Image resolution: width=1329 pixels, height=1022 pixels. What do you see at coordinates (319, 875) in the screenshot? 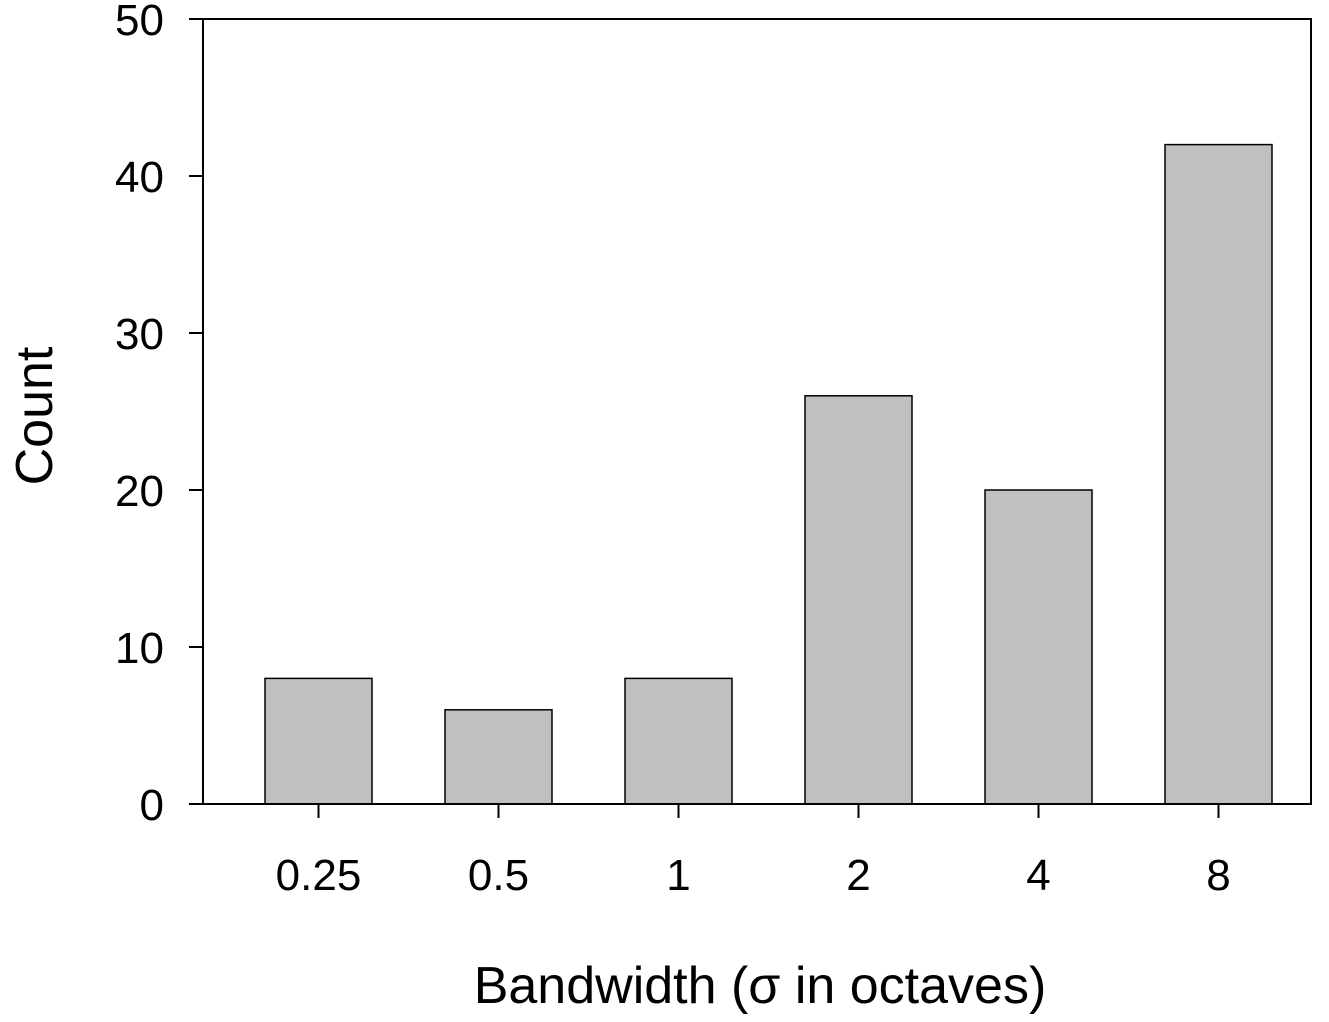
I see `x-tick-label: 0.25` at bounding box center [319, 875].